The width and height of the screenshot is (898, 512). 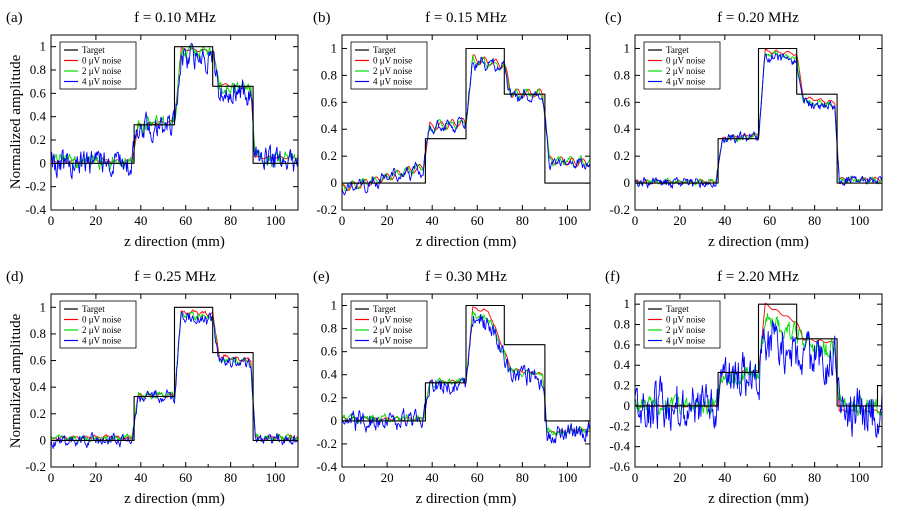 What do you see at coordinates (14, 18) in the screenshot?
I see `panel-label: (a)` at bounding box center [14, 18].